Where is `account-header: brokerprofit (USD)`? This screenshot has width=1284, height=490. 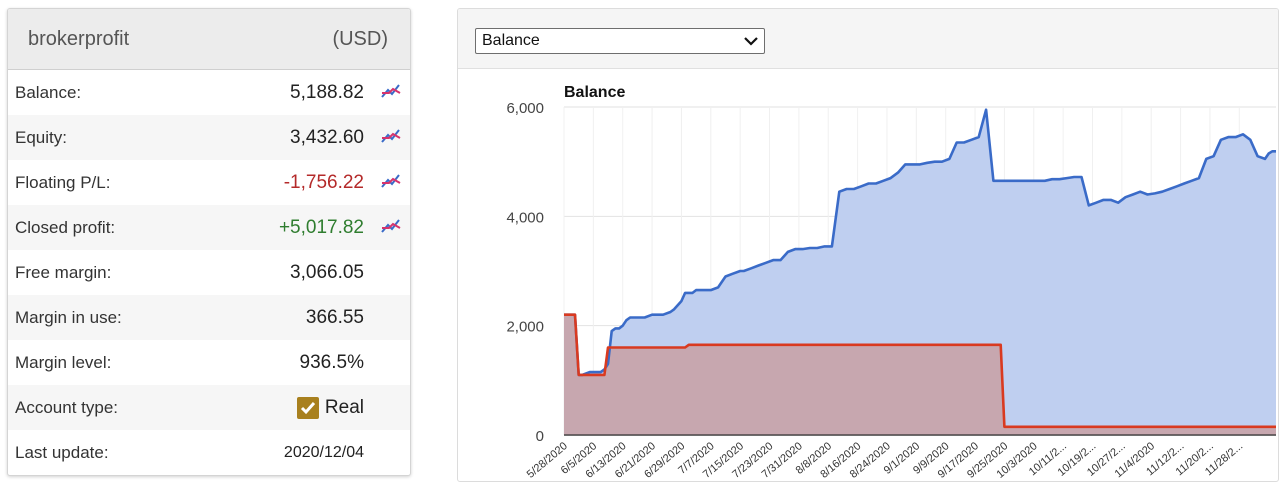 account-header: brokerprofit (USD) is located at coordinates (209, 39).